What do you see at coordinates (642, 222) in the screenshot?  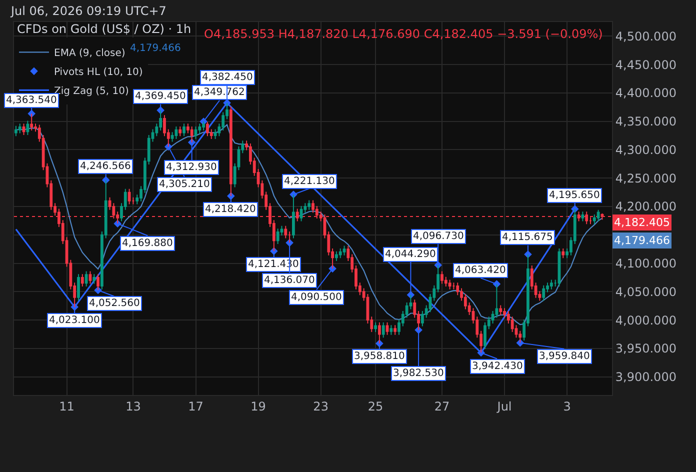 I see `ref-line-label: 4,182.405` at bounding box center [642, 222].